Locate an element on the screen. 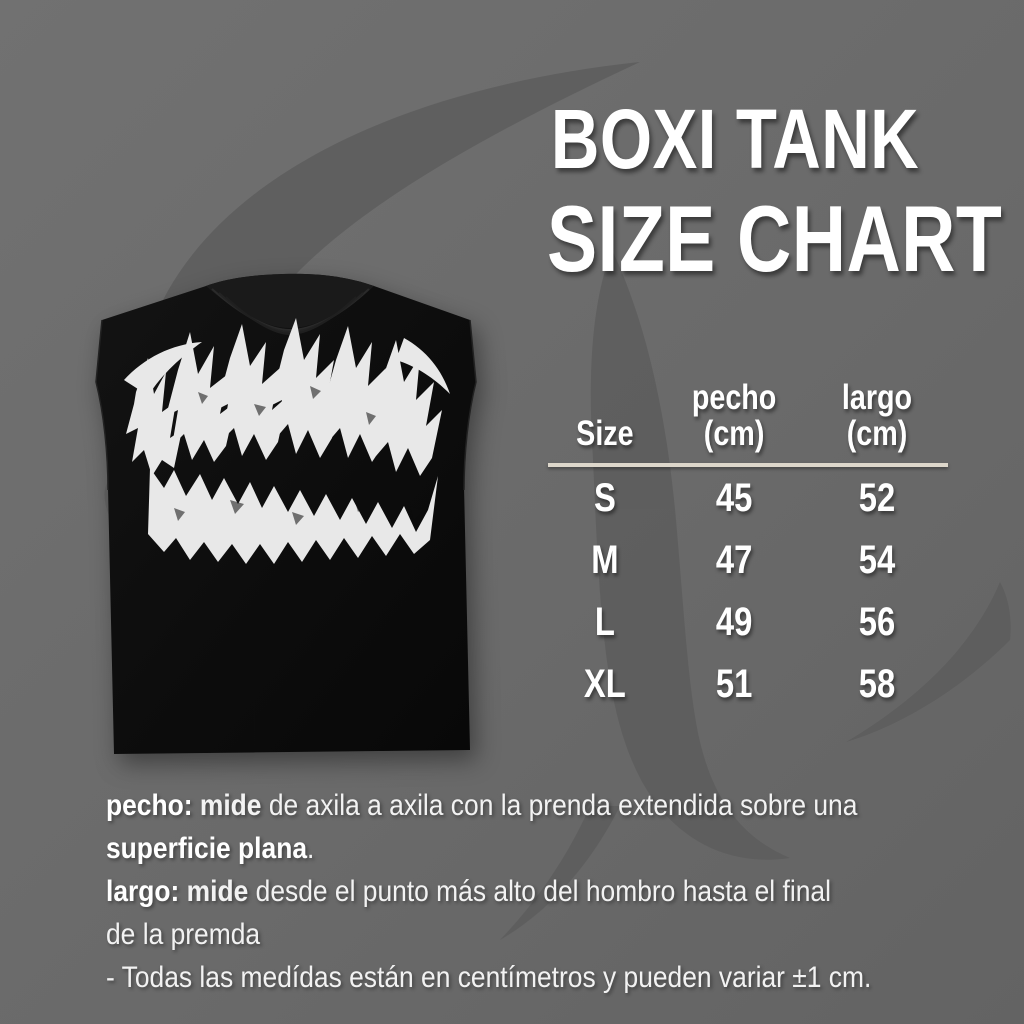  col-header-largo: largo (cm) is located at coordinates (877, 415).